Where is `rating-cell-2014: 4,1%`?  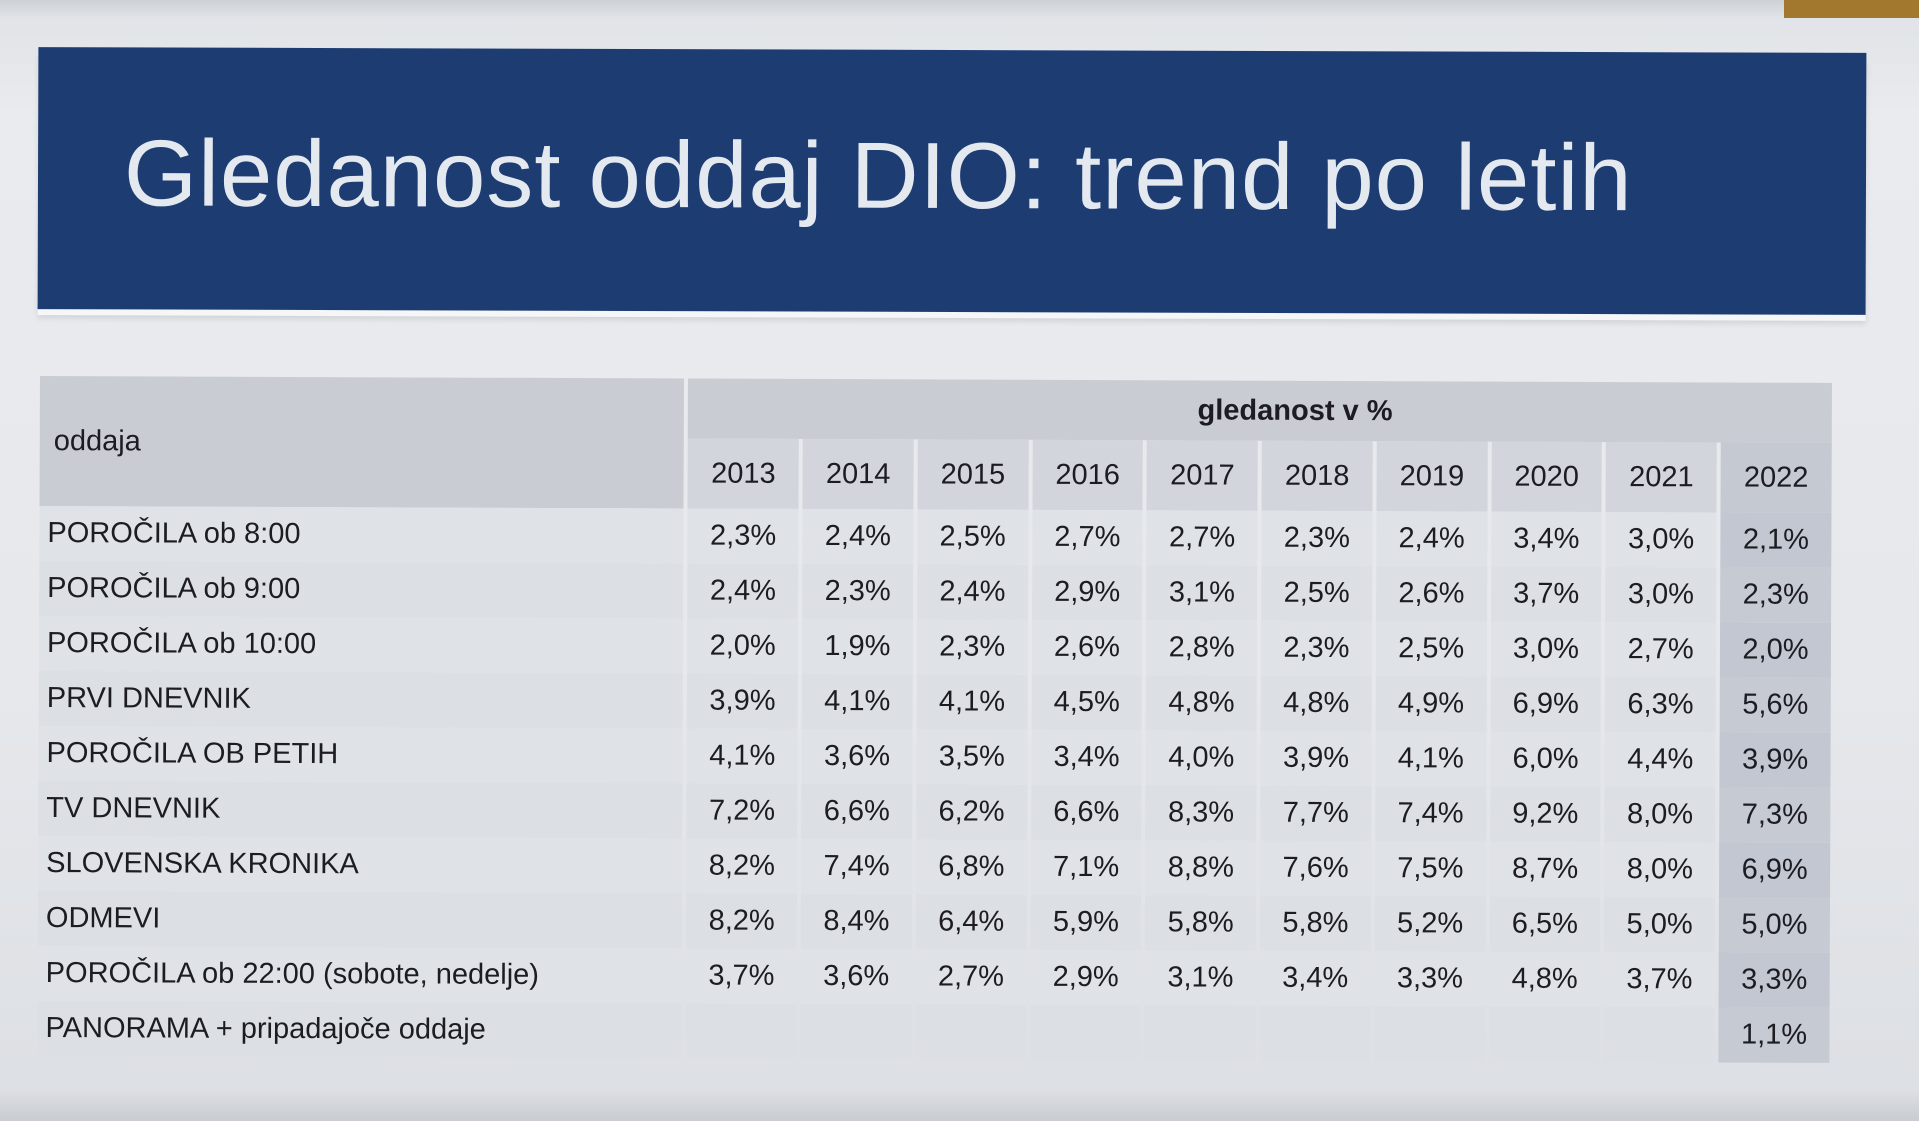 rating-cell-2014: 4,1% is located at coordinates (857, 701).